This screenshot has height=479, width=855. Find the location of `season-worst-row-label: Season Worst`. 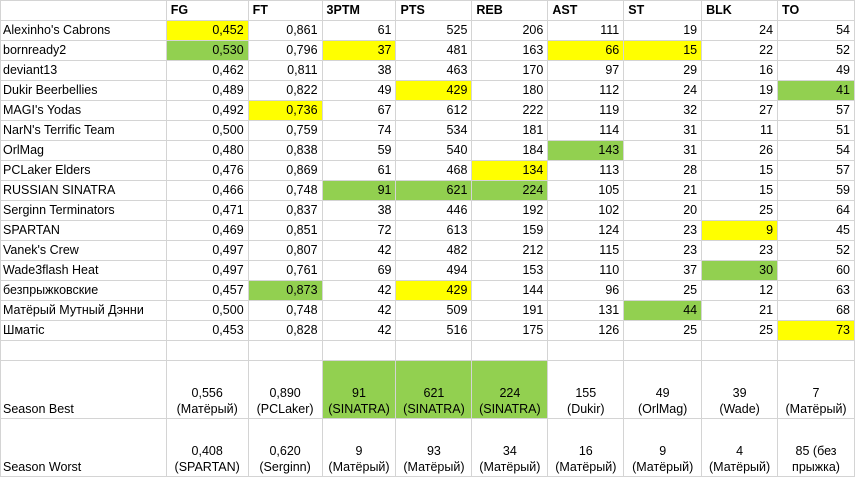

season-worst-row-label: Season Worst is located at coordinates (83, 447).